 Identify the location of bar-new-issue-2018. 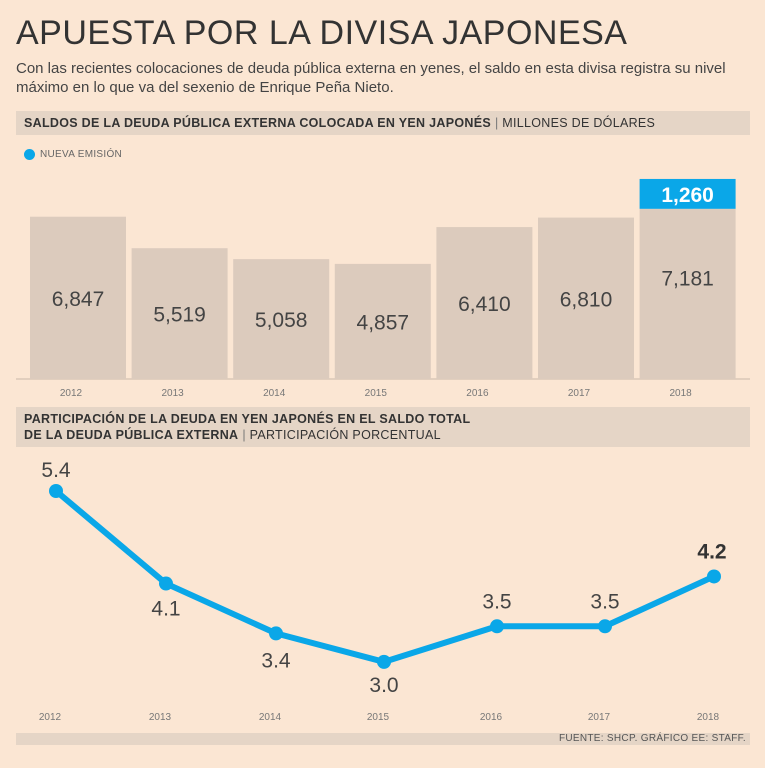
(687, 193).